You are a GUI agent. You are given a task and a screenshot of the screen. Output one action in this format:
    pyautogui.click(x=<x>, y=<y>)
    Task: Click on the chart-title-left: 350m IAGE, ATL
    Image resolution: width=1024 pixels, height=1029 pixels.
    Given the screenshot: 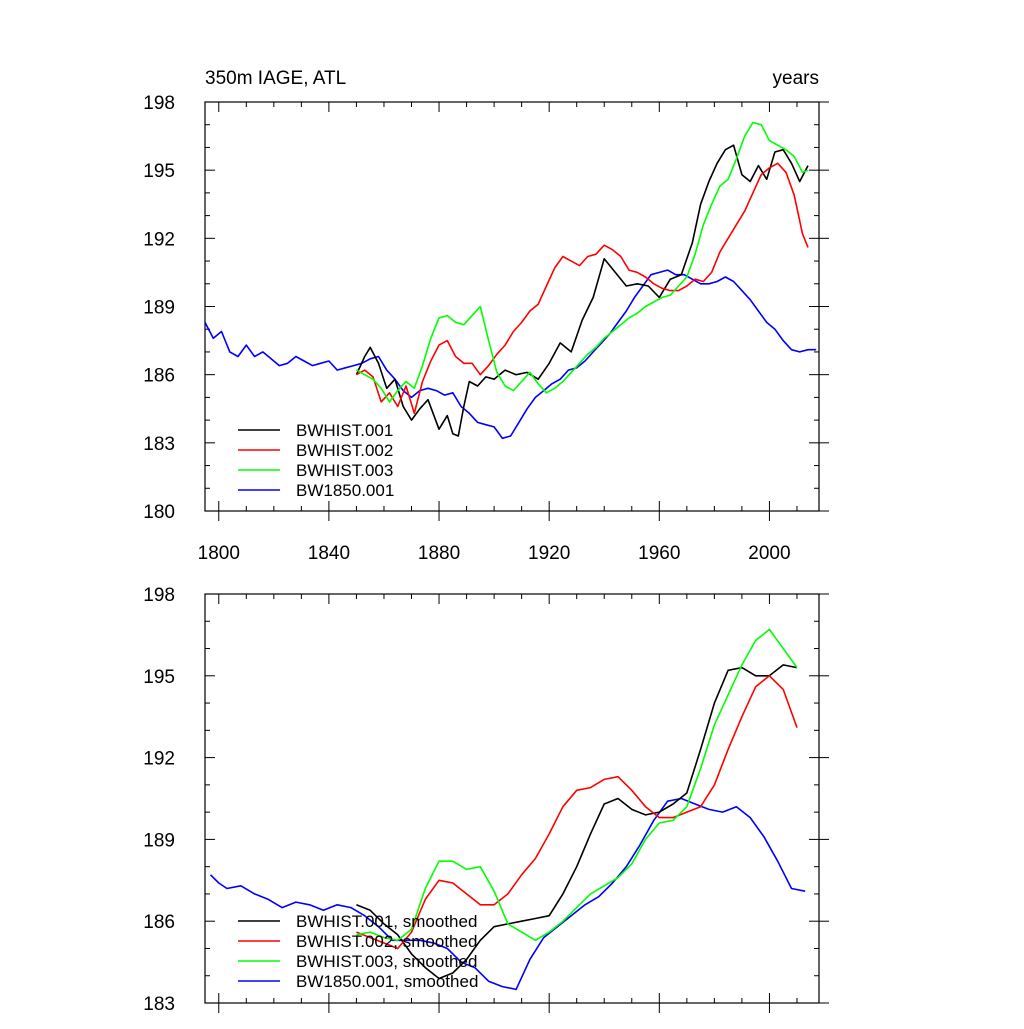 What is the action you would take?
    pyautogui.click(x=275, y=78)
    